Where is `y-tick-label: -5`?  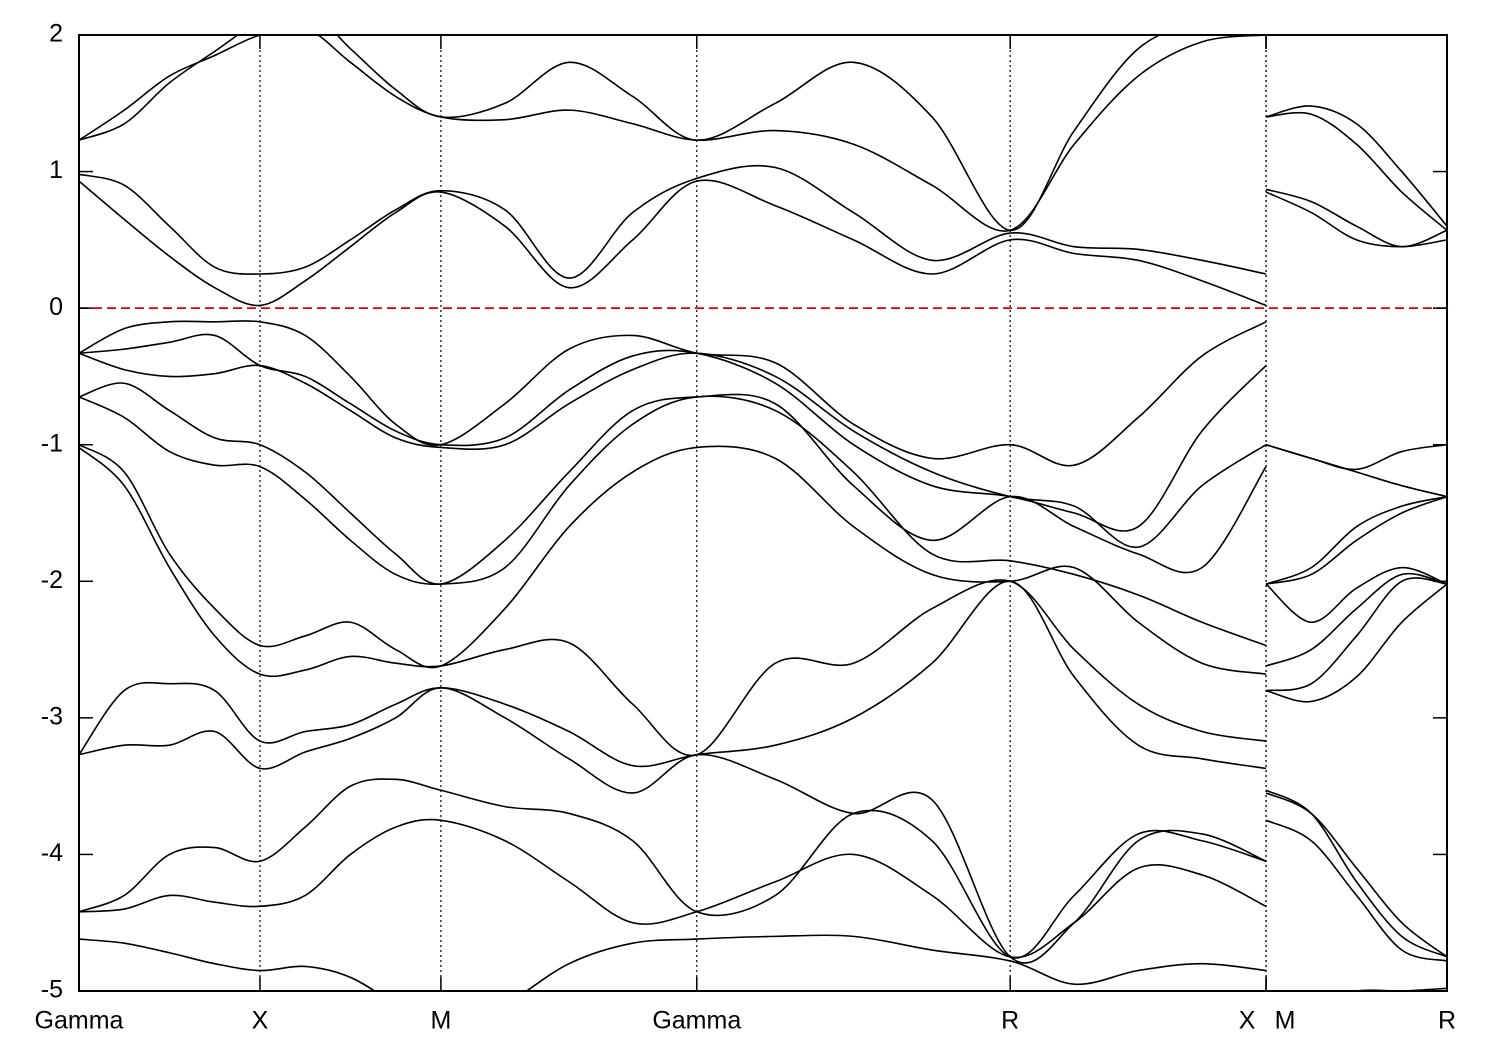 y-tick-label: -5 is located at coordinates (52, 990).